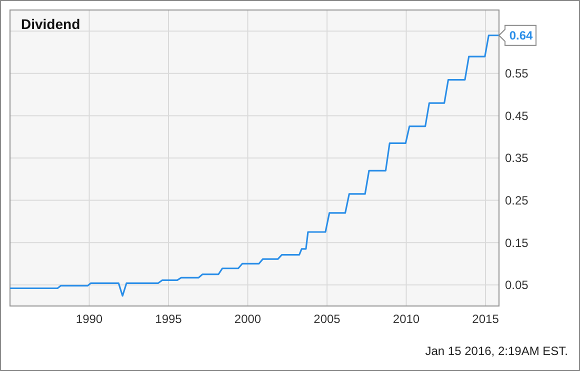  I want to click on x-tick-label: 1990, so click(89, 319).